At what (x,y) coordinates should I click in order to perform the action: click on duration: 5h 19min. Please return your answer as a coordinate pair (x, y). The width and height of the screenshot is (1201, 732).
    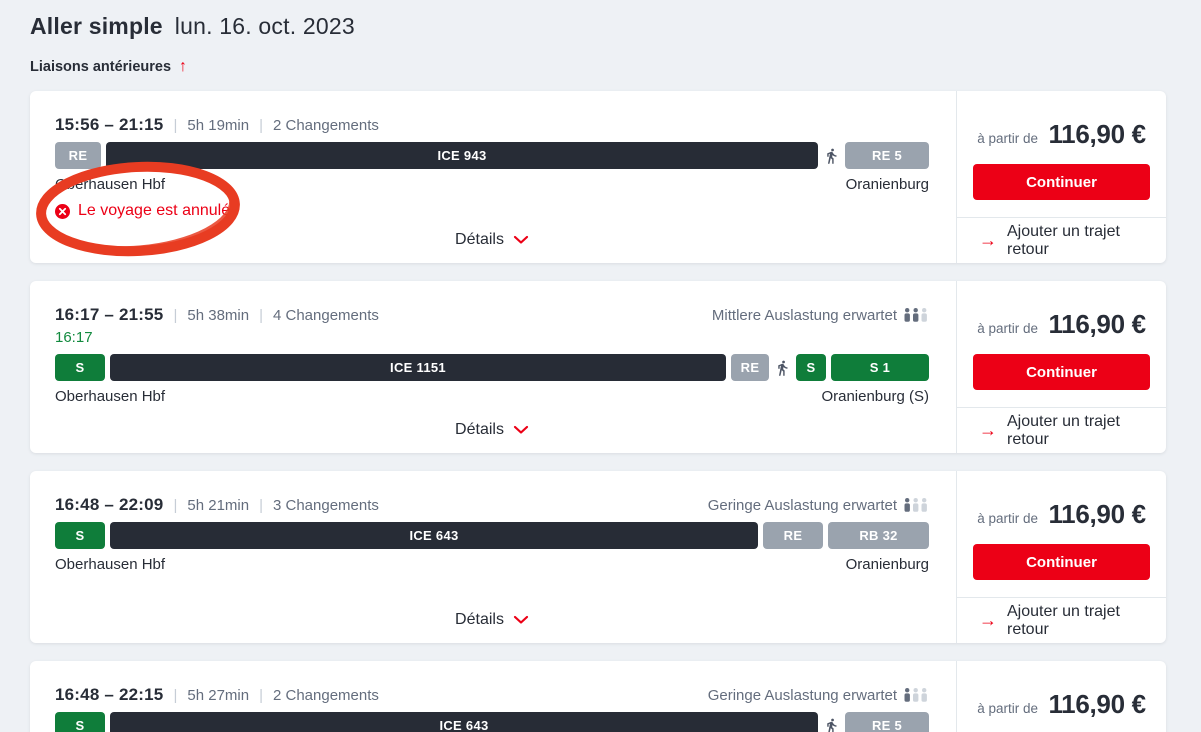
    Looking at the image, I should click on (218, 125).